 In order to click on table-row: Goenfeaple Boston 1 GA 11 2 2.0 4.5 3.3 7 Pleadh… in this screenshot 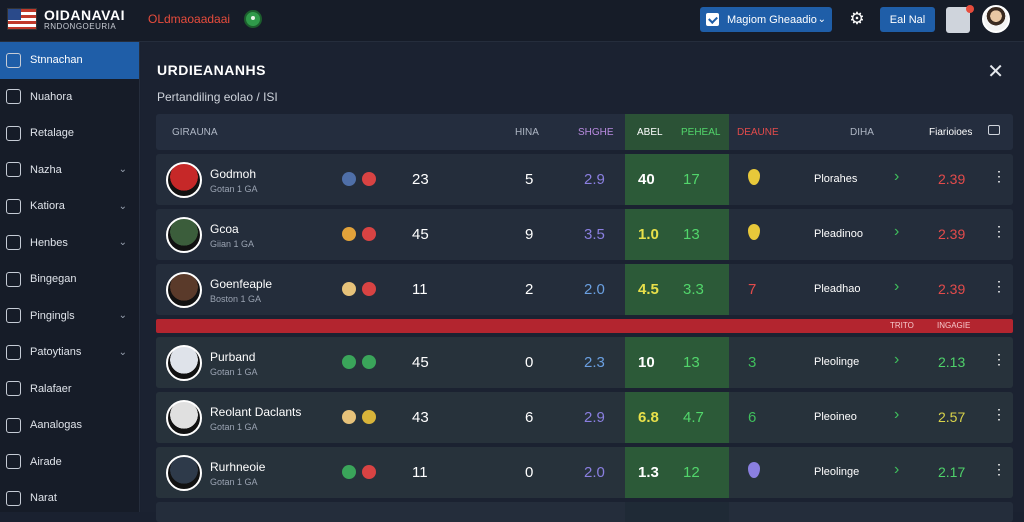, I will do `click(584, 289)`.